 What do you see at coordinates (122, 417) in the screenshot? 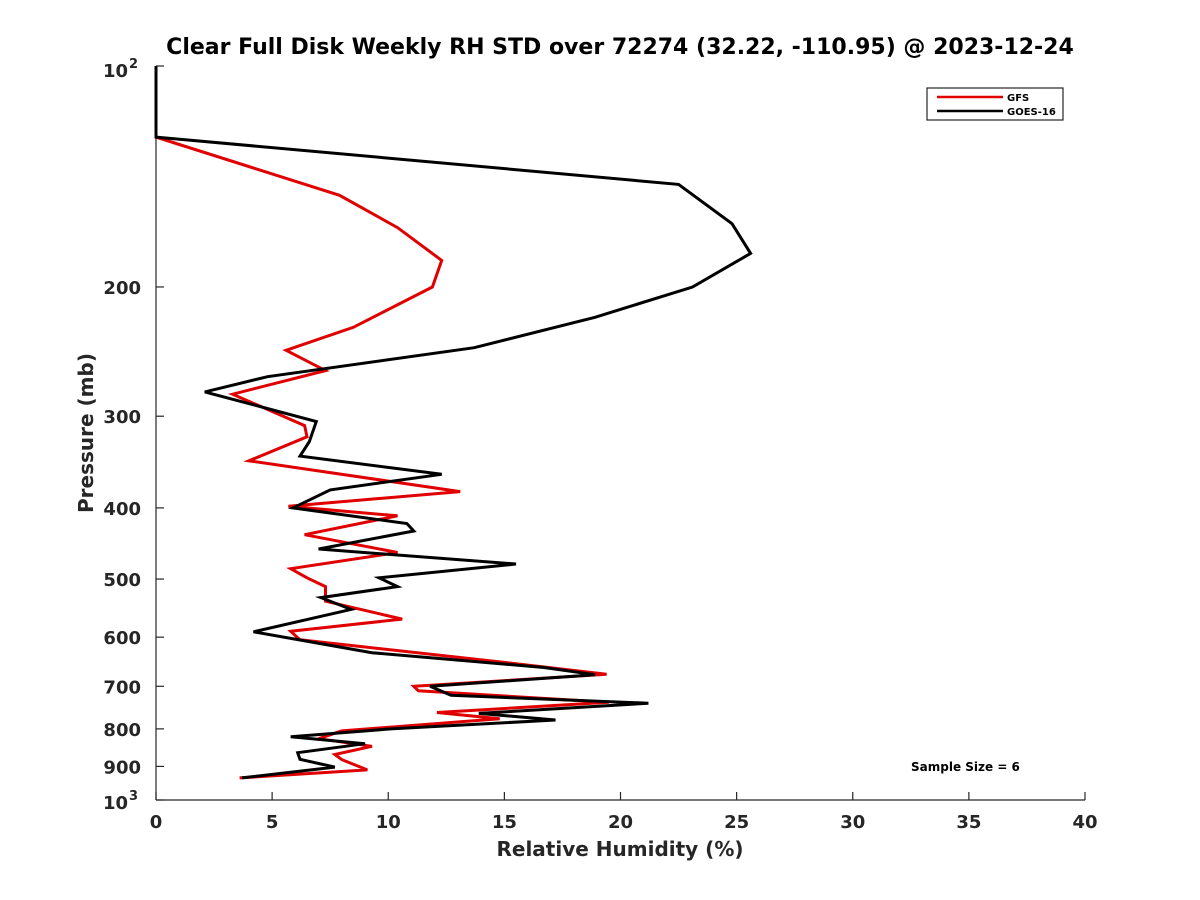
I see `y-tick-label: 300` at bounding box center [122, 417].